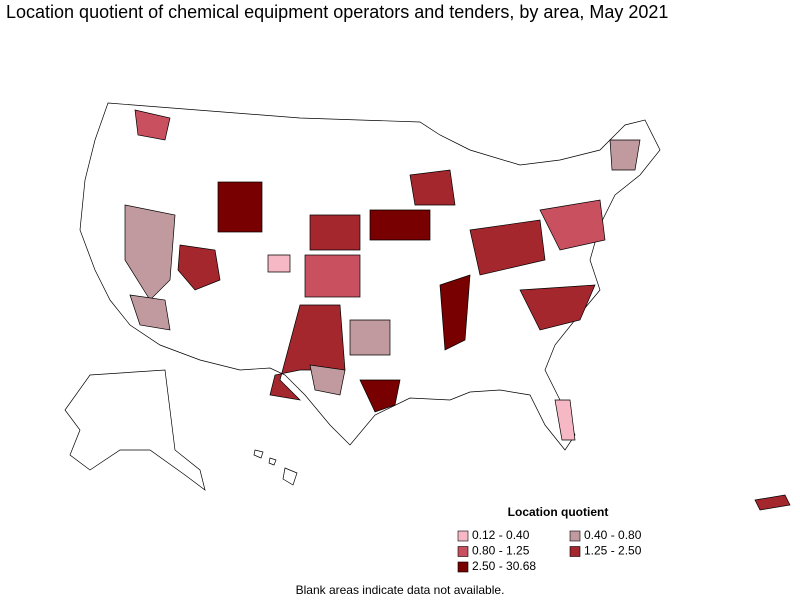 The width and height of the screenshot is (800, 600). What do you see at coordinates (504, 566) in the screenshot?
I see `legend-label: 2.50 - 30.68` at bounding box center [504, 566].